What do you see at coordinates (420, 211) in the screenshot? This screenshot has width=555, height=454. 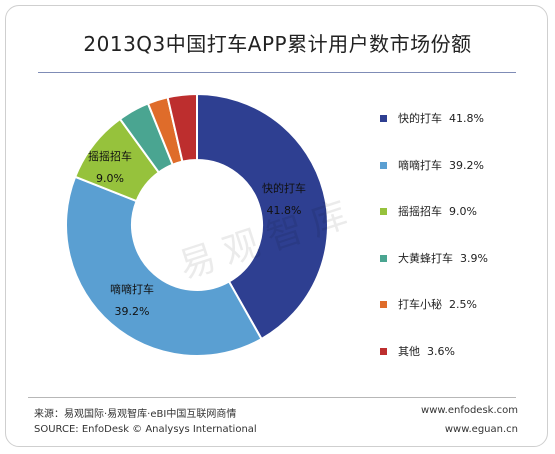 I see `legend-label: 摇摇招车` at bounding box center [420, 211].